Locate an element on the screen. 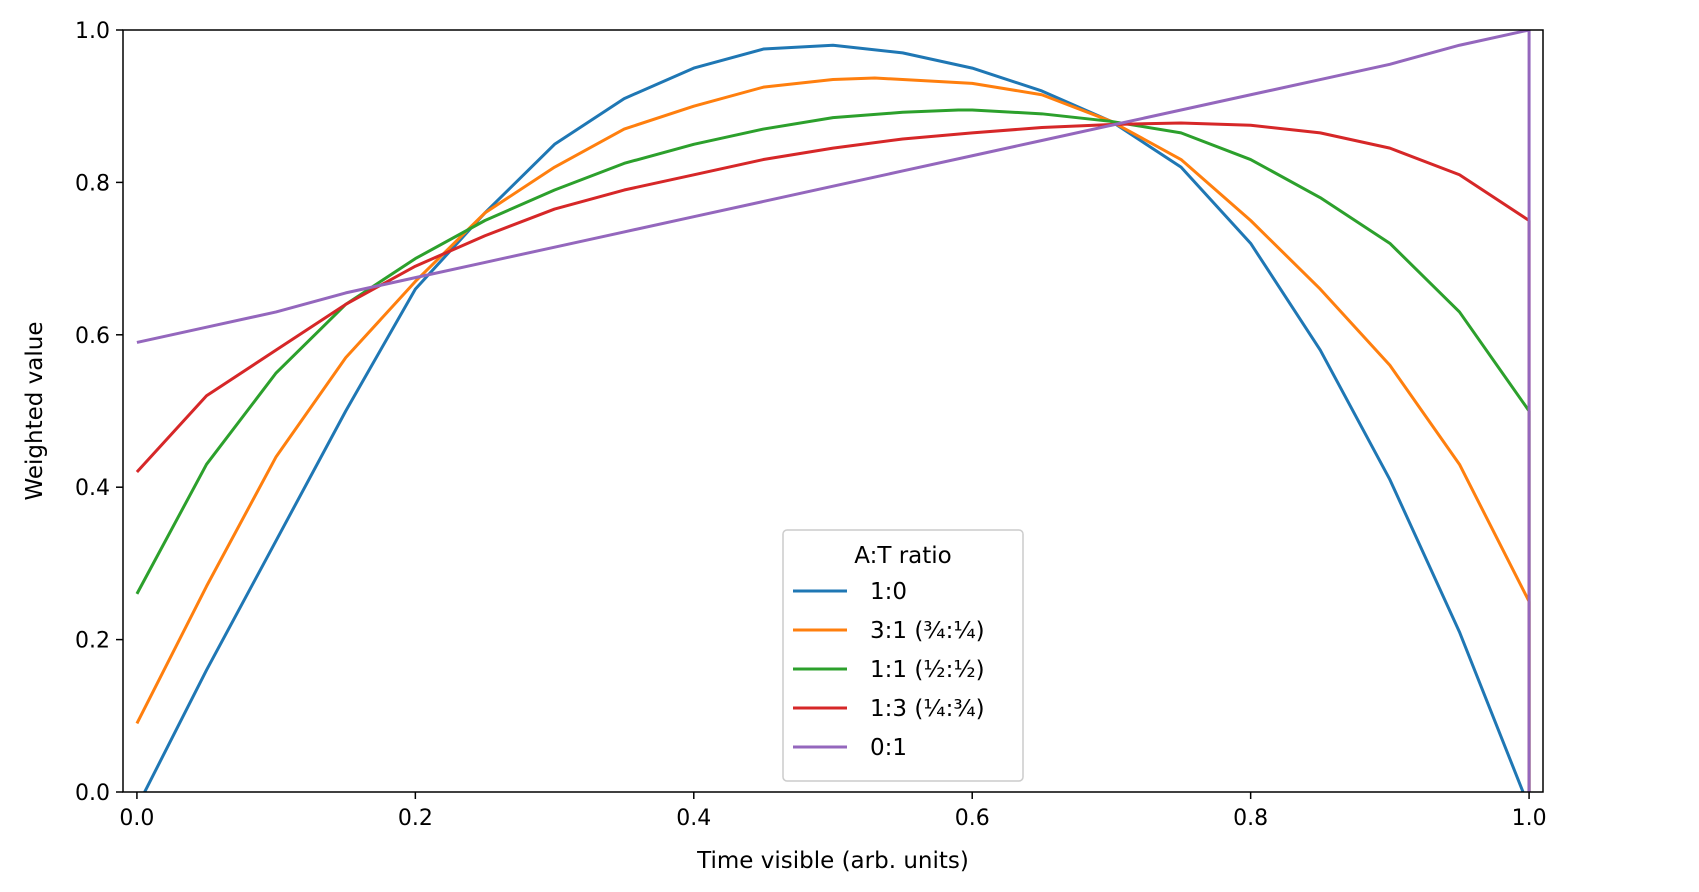  legend-entry-label: 0:1 is located at coordinates (888, 748).